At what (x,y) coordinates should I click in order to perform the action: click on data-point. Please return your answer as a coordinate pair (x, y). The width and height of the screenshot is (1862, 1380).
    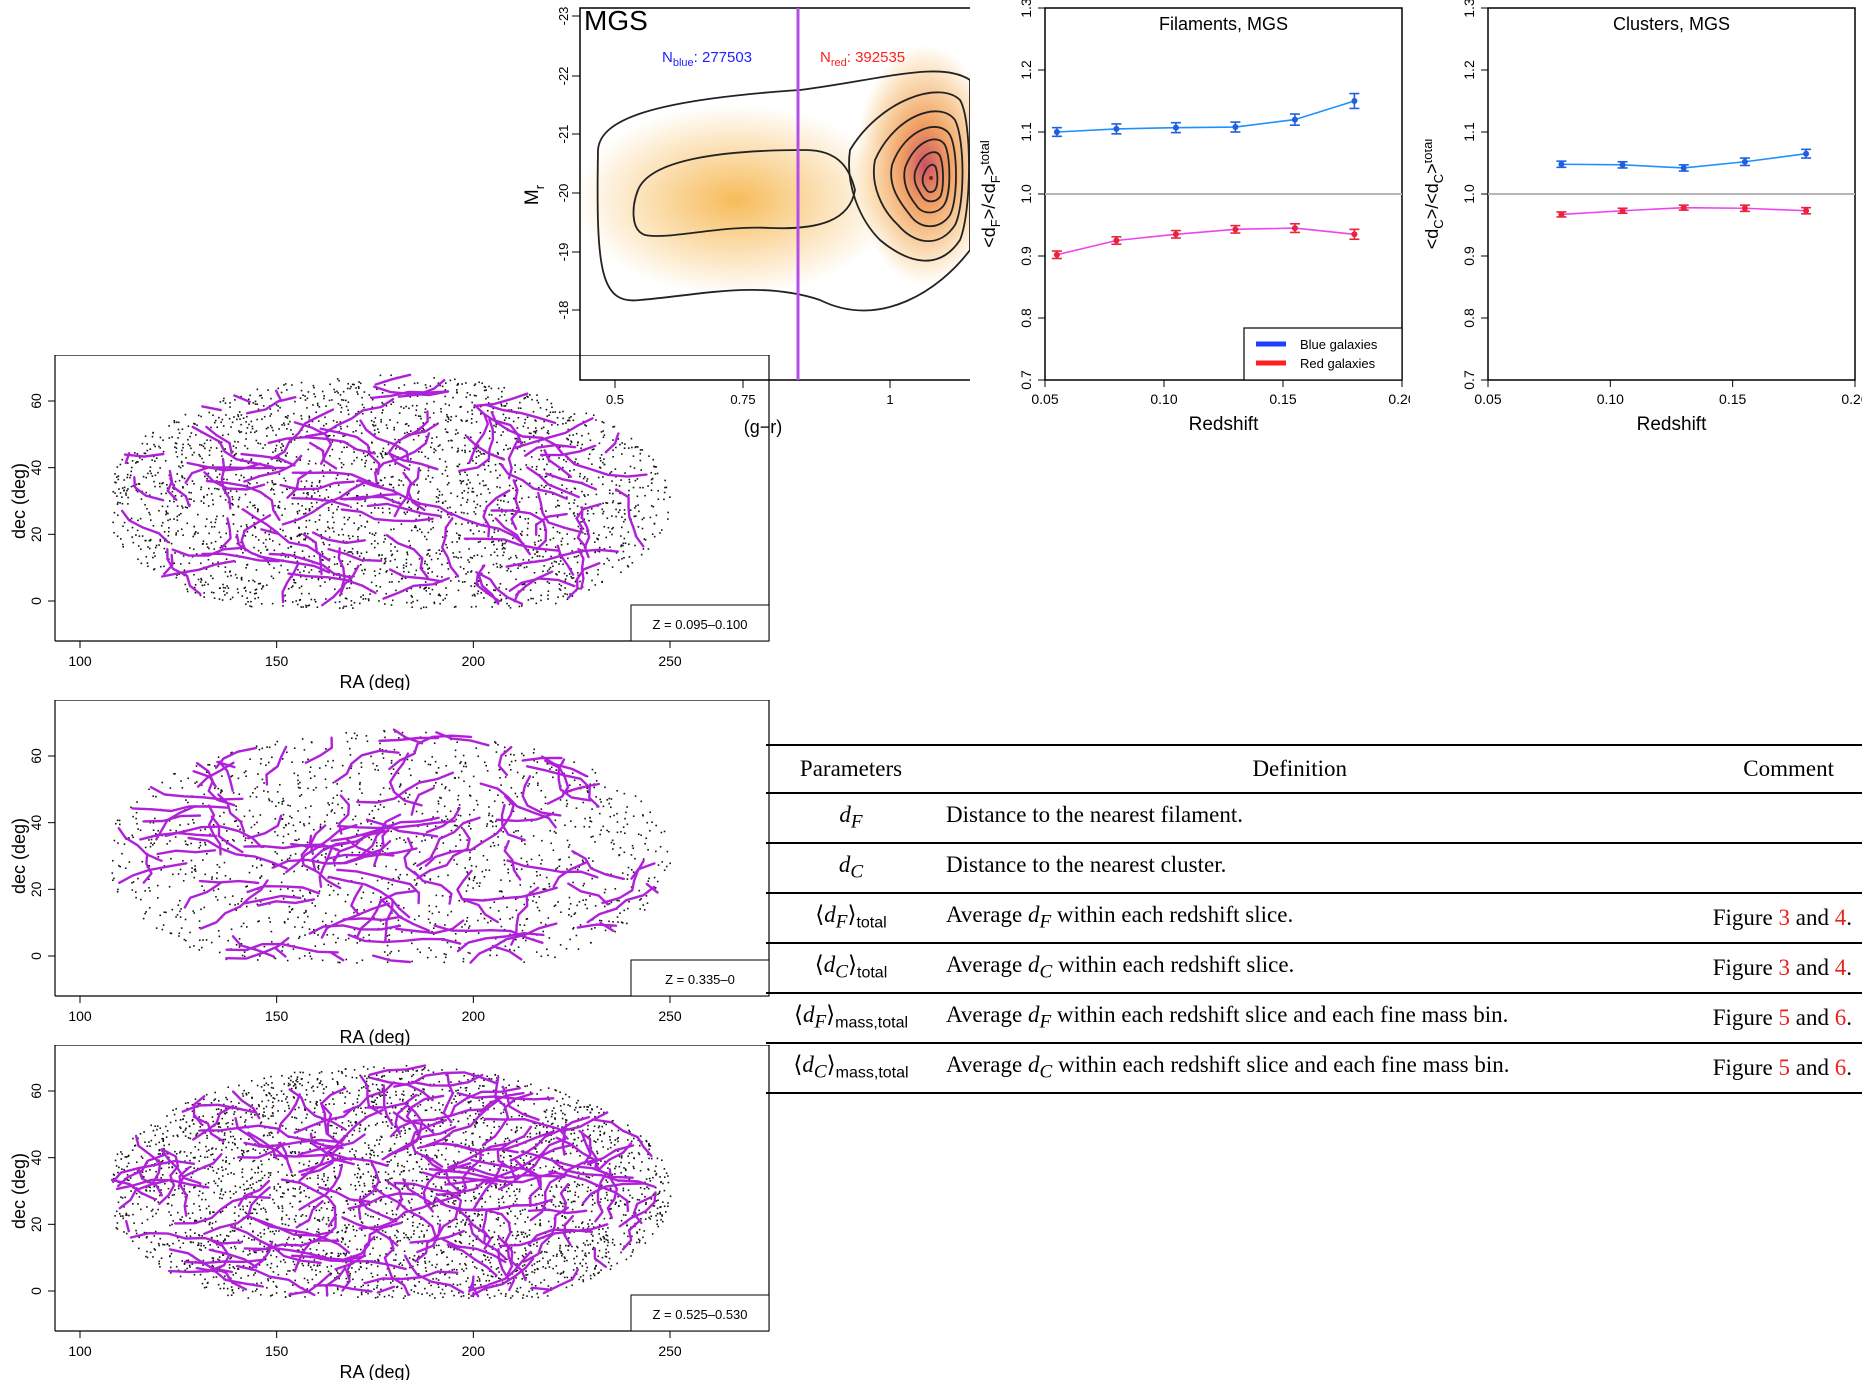
    Looking at the image, I should click on (1175, 127).